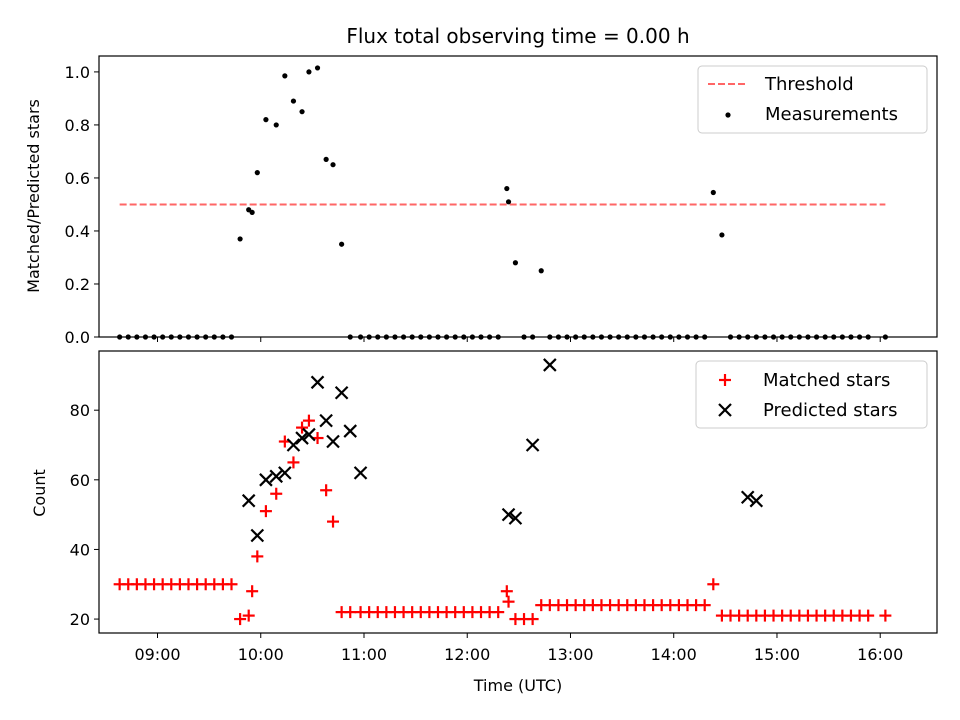 The height and width of the screenshot is (720, 960). What do you see at coordinates (80, 549) in the screenshot?
I see `bottom-y-tick-label: 40` at bounding box center [80, 549].